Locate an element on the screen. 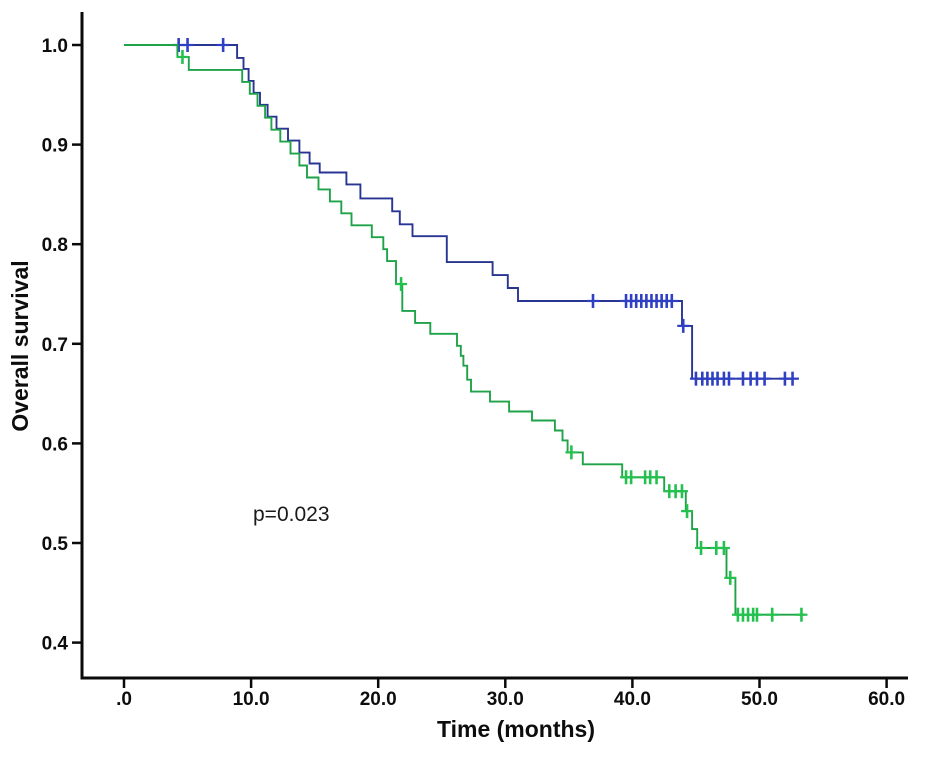 This screenshot has width=945, height=759. x-tick-label: 60.0 is located at coordinates (886, 699).